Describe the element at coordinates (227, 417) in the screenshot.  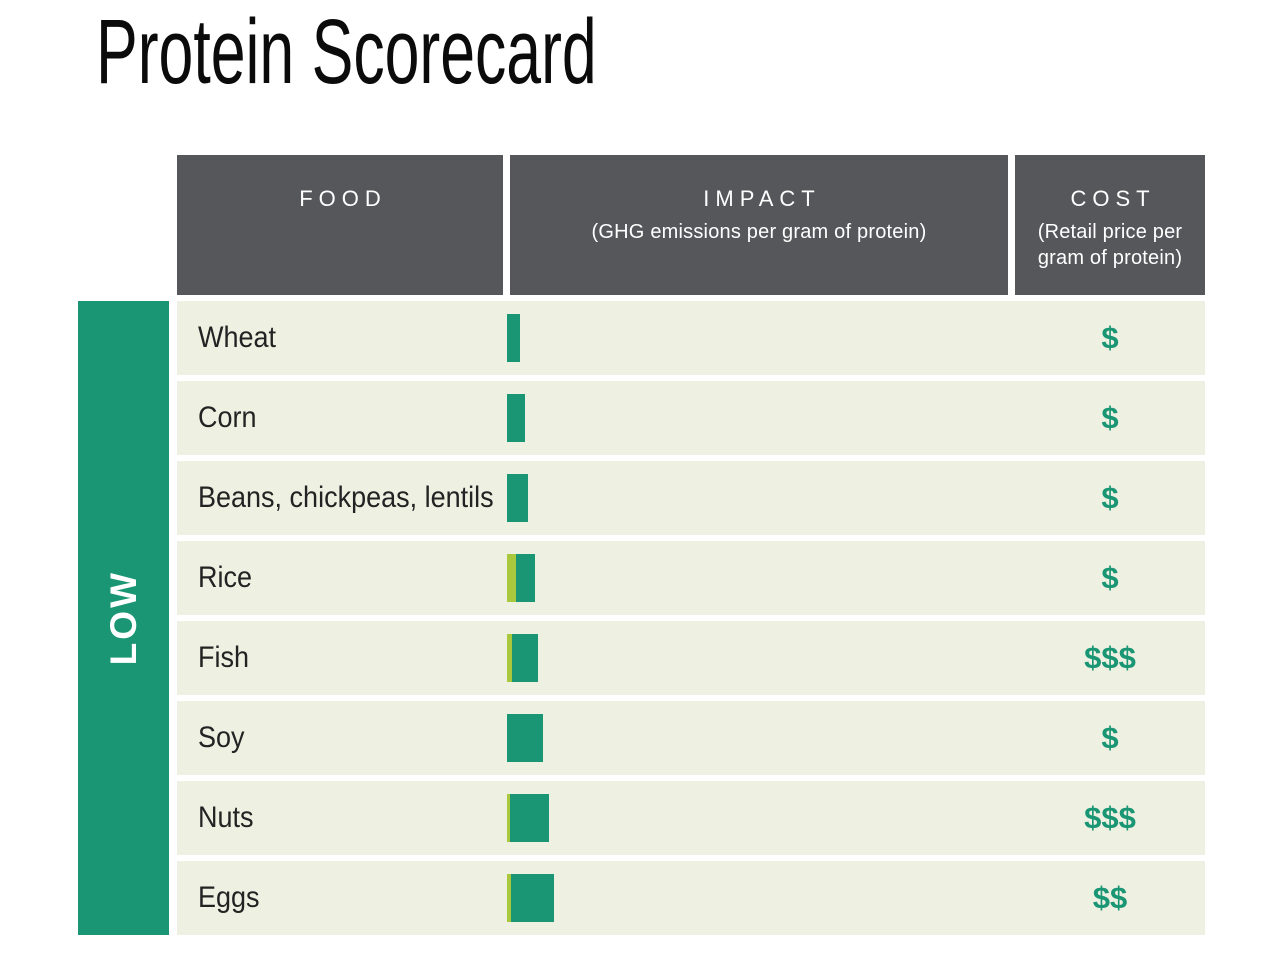
I see `food-label: Corn` at that location.